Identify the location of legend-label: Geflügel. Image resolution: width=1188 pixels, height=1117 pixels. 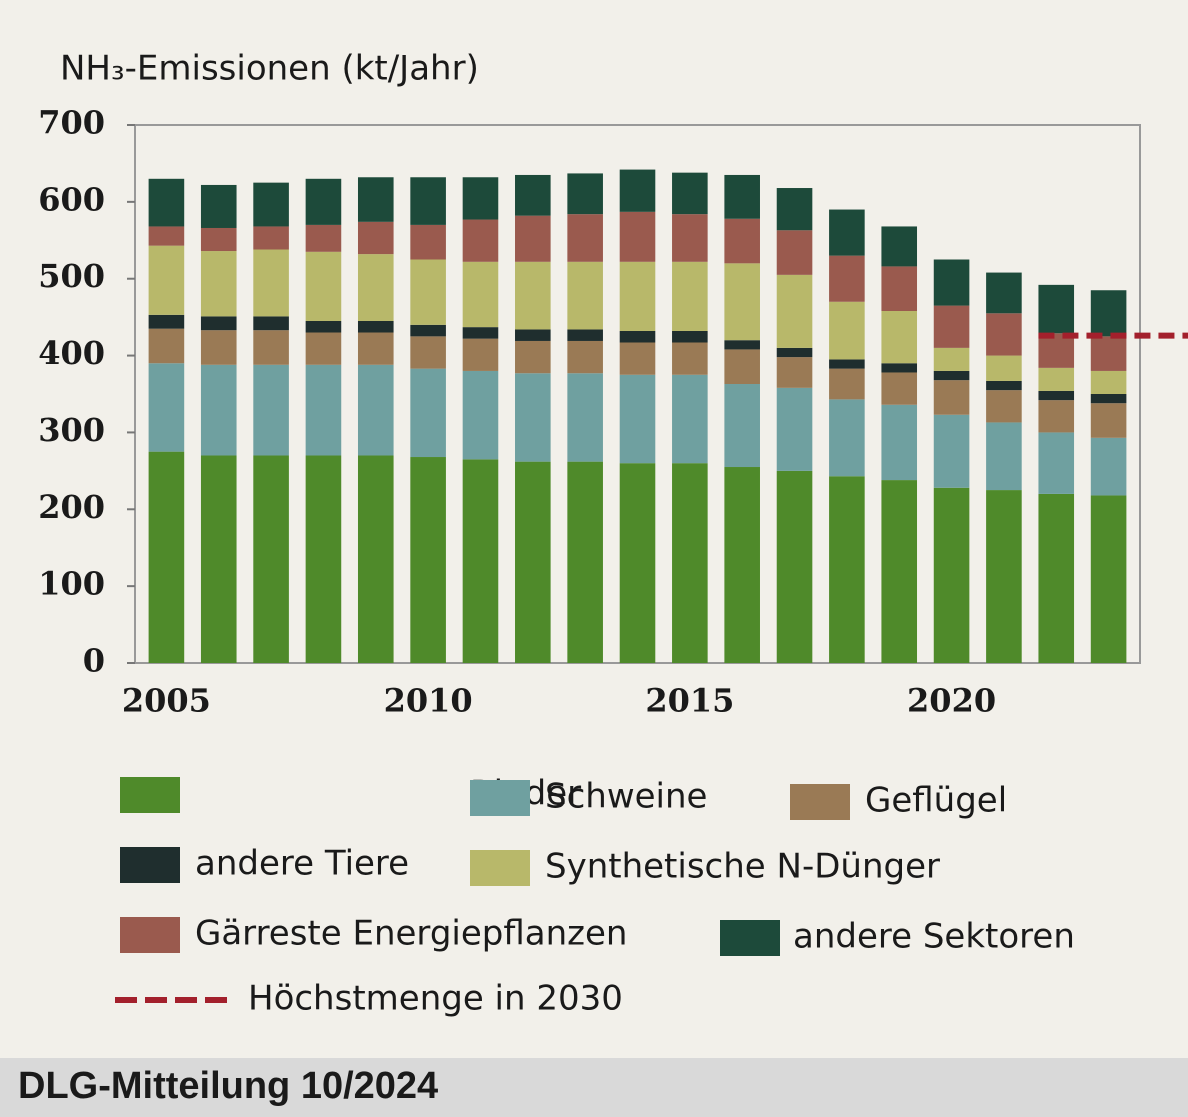
(936, 801).